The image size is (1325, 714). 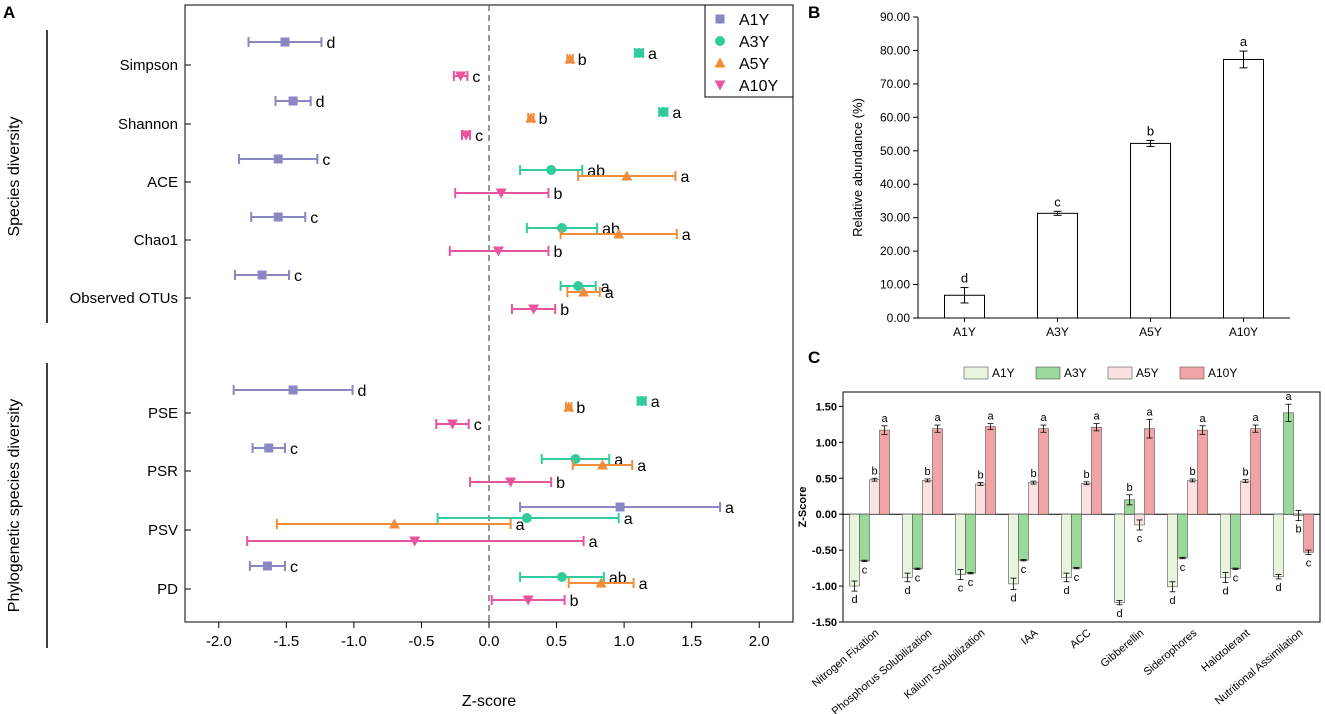 What do you see at coordinates (298, 276) in the screenshot?
I see `forest-a1y-observed-otus-letter: c` at bounding box center [298, 276].